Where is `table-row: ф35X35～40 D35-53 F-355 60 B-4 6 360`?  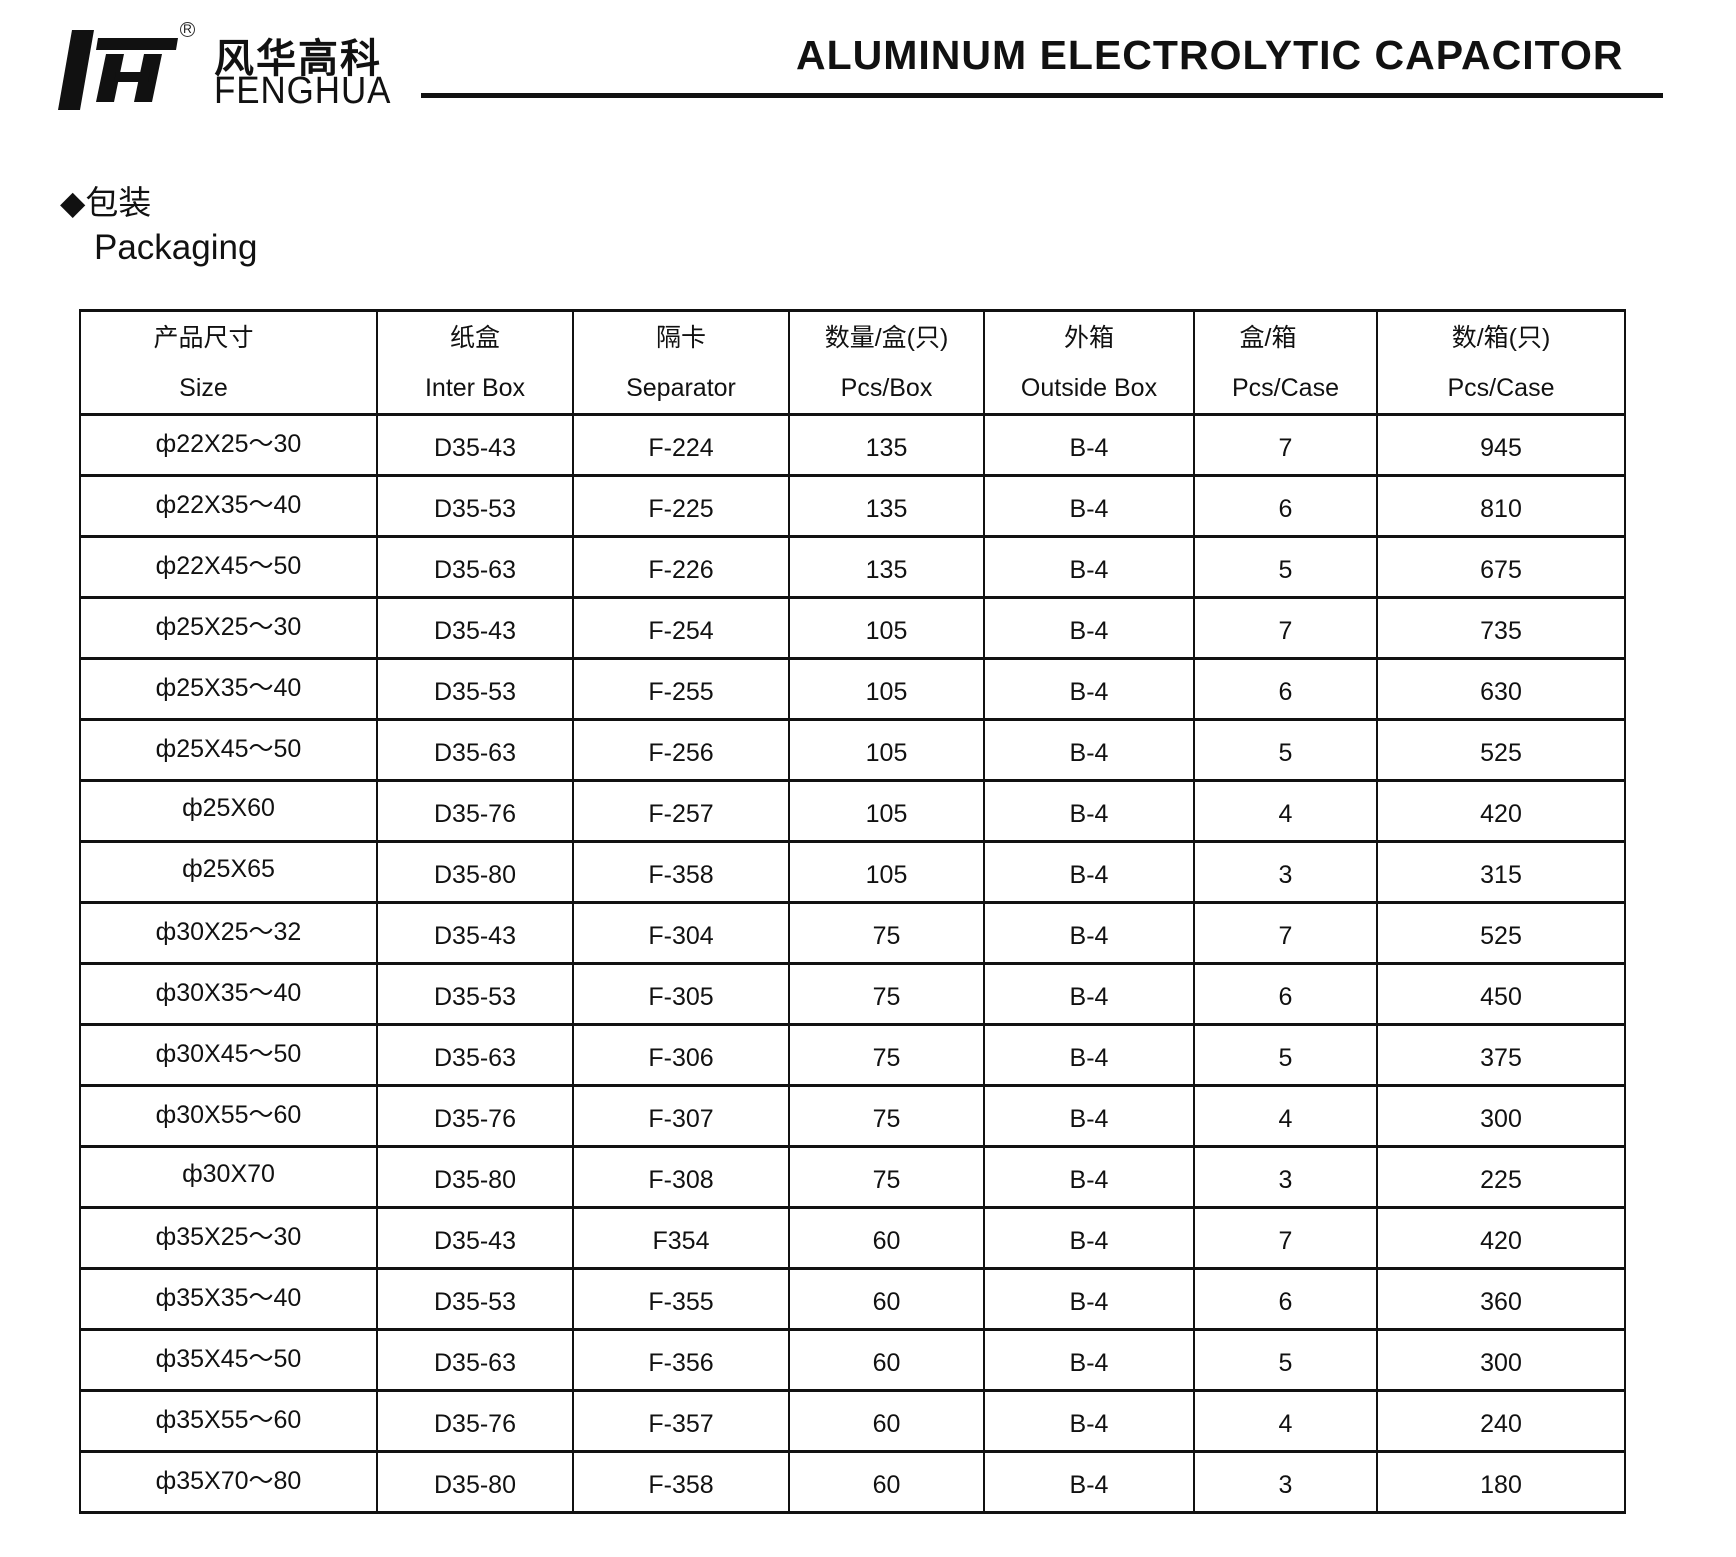 table-row: ф35X35～40 D35-53 F-355 60 B-4 6 360 is located at coordinates (852, 1299).